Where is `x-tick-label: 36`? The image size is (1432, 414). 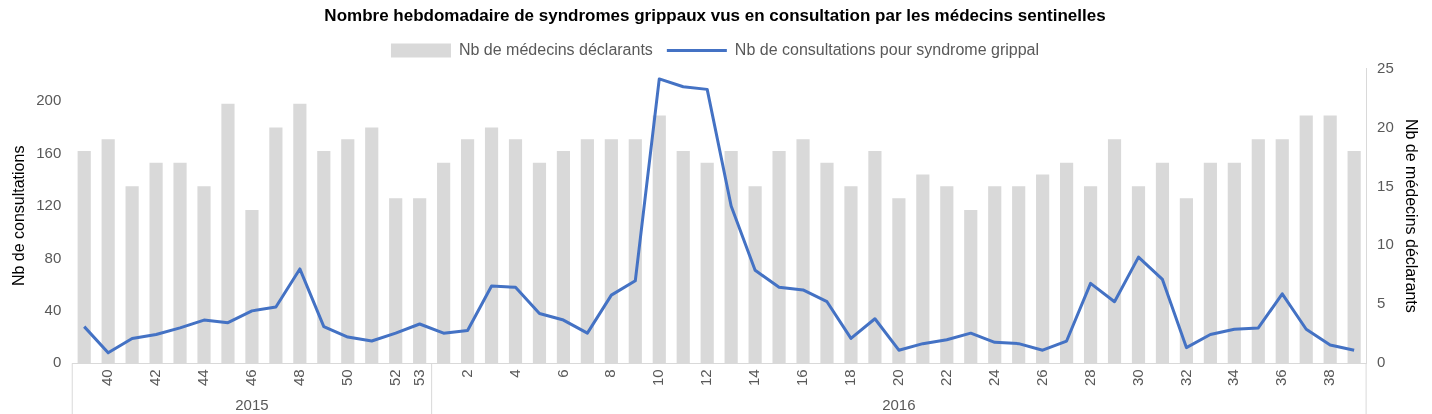 x-tick-label: 36 is located at coordinates (1281, 377).